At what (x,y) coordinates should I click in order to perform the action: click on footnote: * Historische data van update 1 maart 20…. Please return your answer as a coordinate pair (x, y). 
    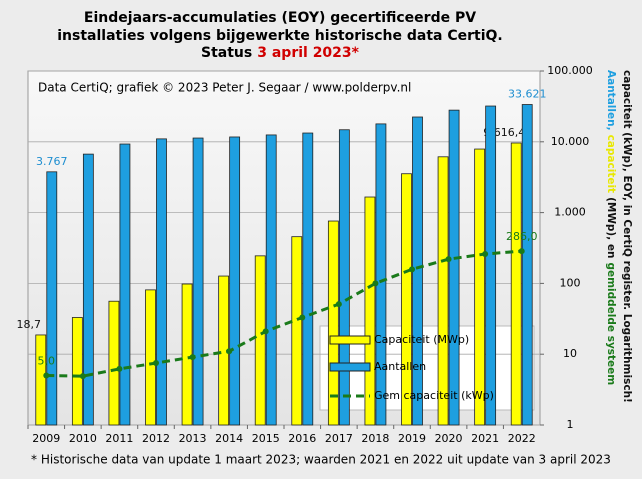
    Looking at the image, I should click on (321, 460).